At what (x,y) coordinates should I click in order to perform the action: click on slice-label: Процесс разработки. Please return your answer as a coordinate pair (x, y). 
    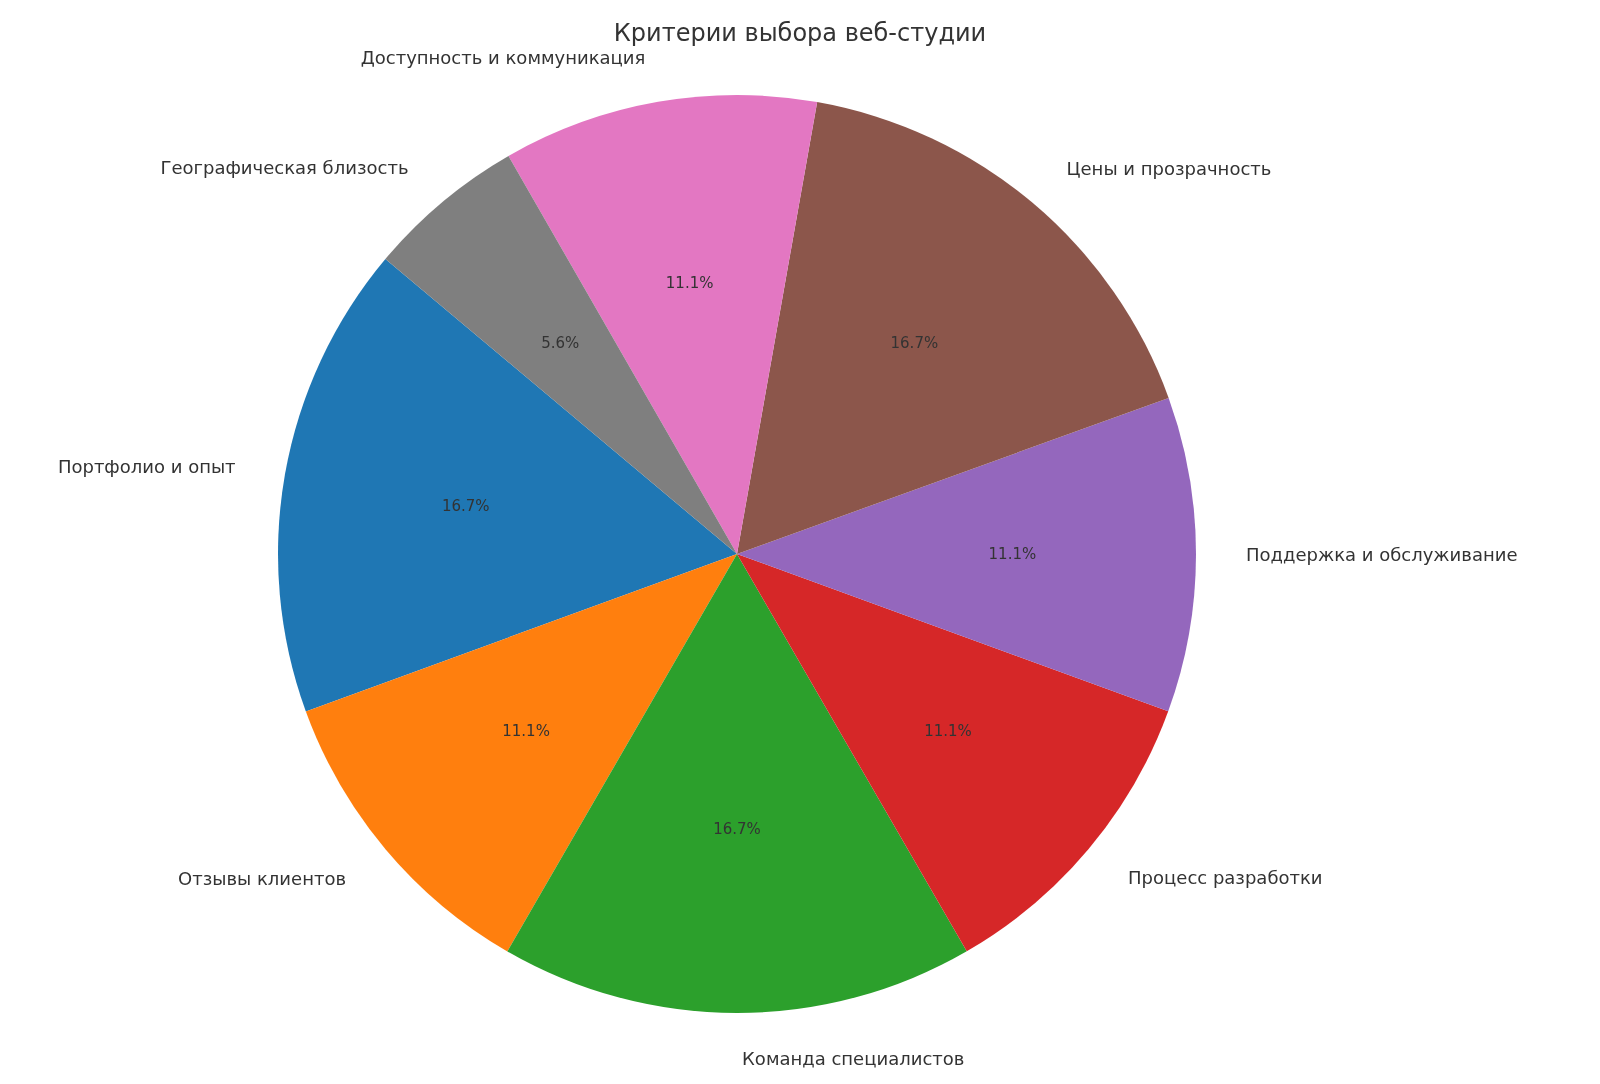
    Looking at the image, I should click on (1225, 878).